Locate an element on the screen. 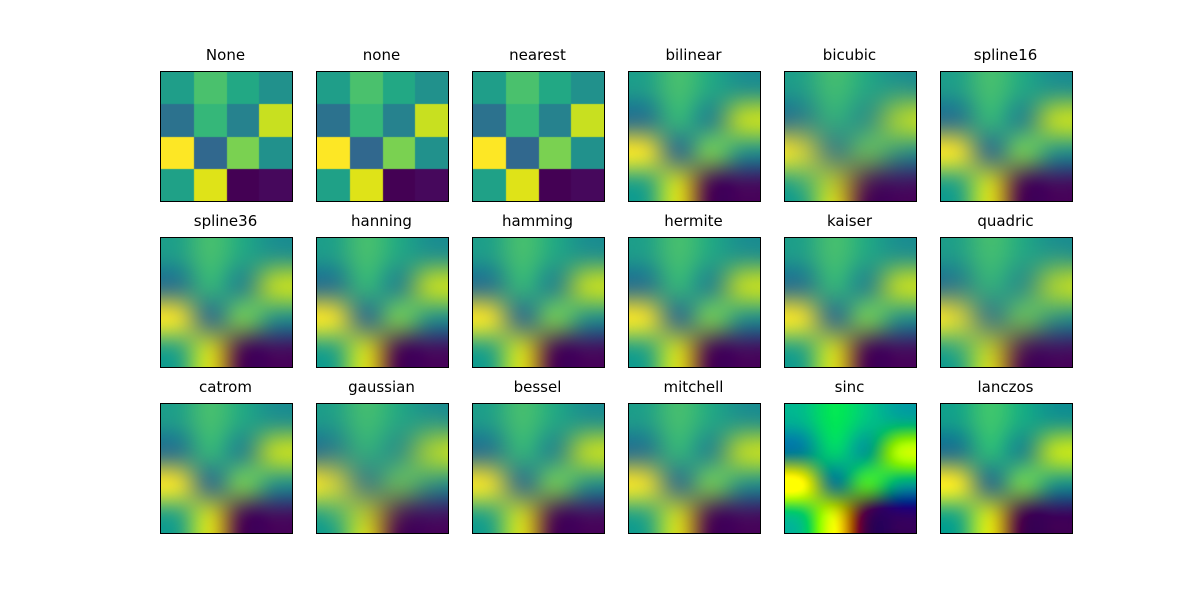 The image size is (1200, 600). panel-title-hamming: hamming is located at coordinates (537, 221).